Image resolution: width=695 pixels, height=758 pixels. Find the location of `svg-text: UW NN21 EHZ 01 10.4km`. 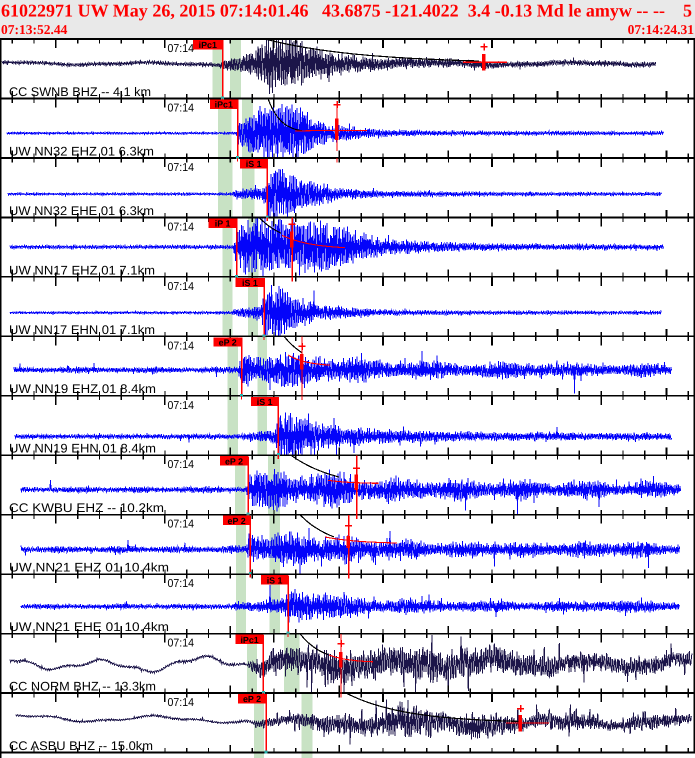

svg-text: UW NN21 EHZ 01 10.4km is located at coordinates (89, 568).